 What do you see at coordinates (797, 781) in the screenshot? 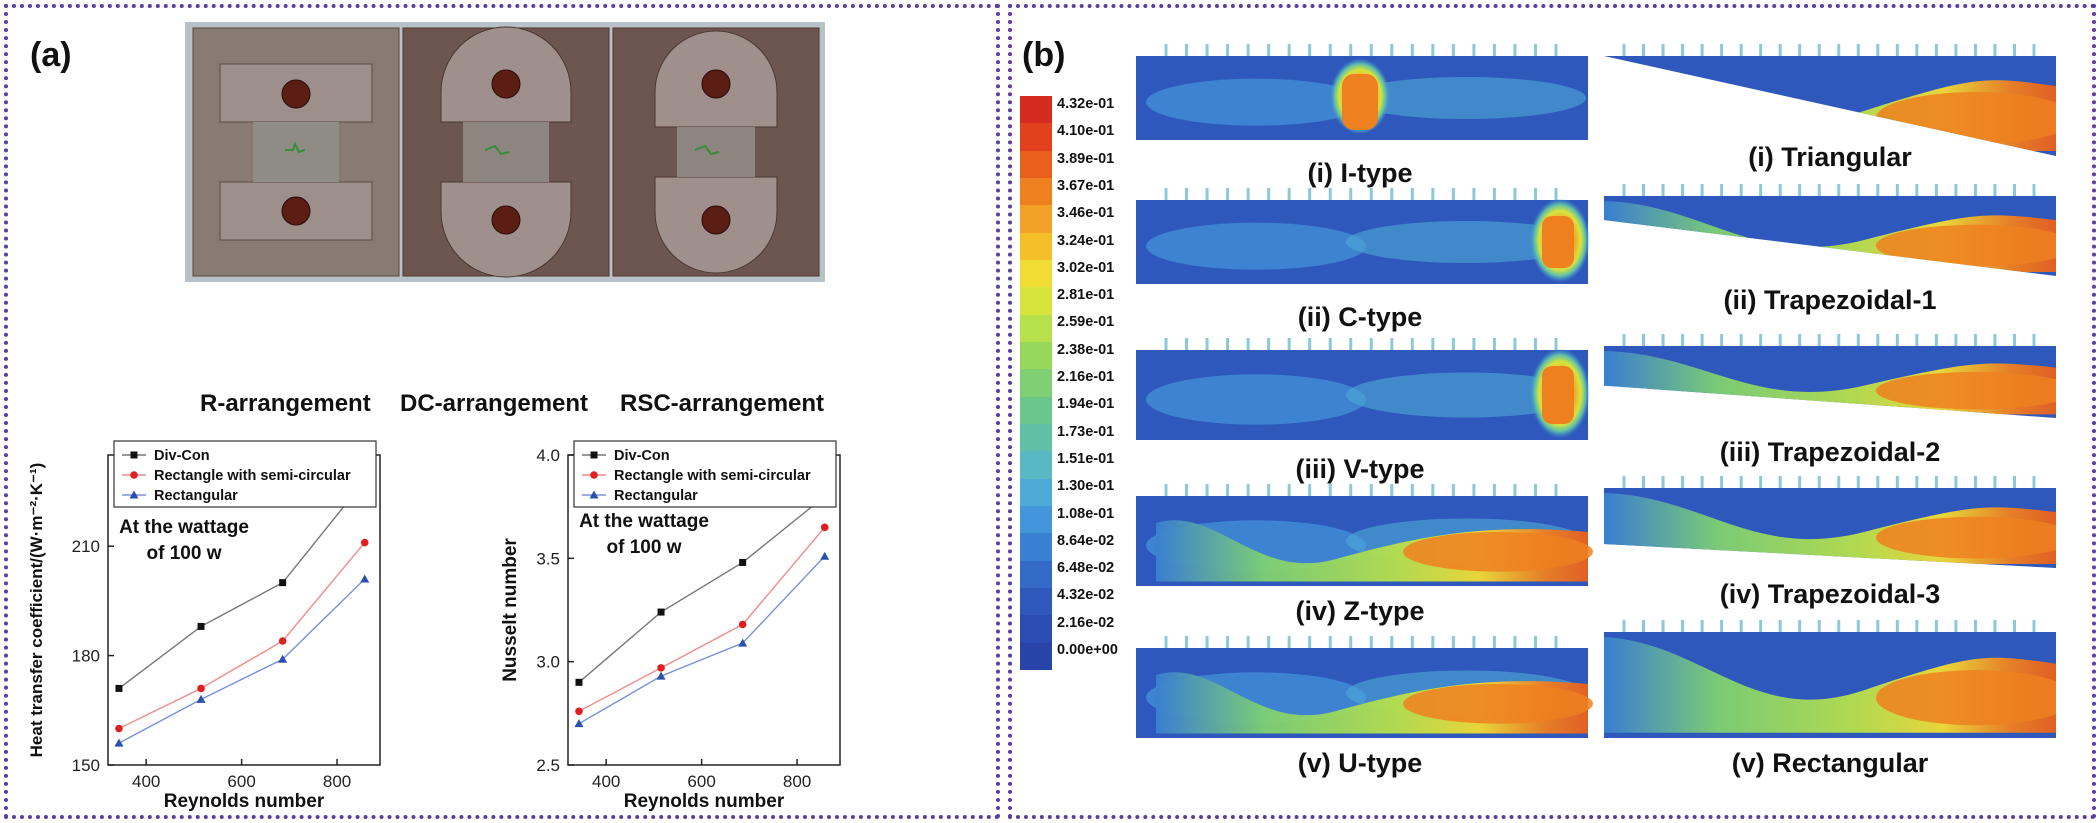
I see `x-tick-label: 800` at bounding box center [797, 781].